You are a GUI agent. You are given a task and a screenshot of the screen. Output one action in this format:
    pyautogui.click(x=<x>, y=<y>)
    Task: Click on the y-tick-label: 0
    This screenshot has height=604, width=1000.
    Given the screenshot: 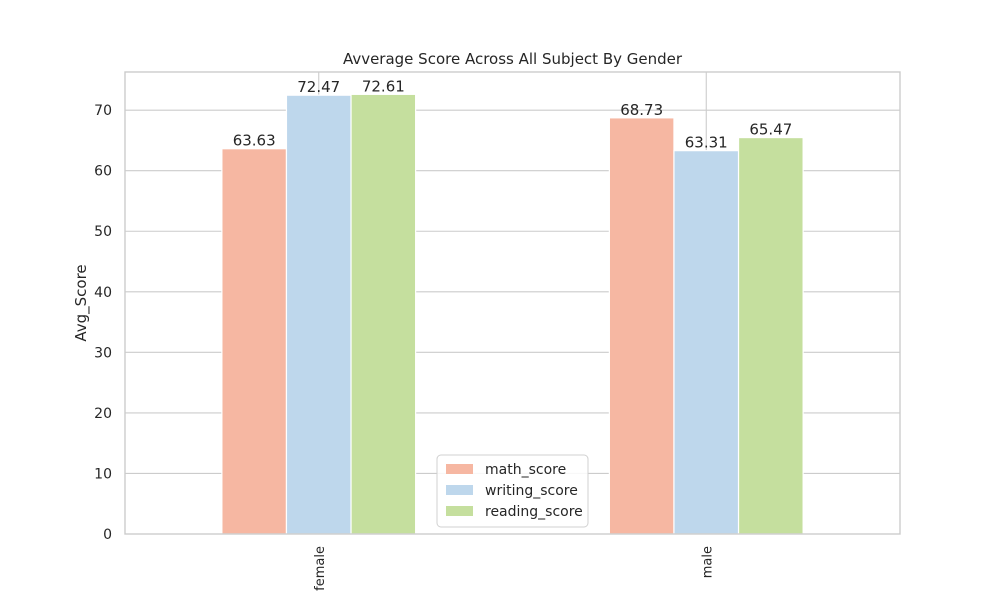 What is the action you would take?
    pyautogui.click(x=107, y=535)
    